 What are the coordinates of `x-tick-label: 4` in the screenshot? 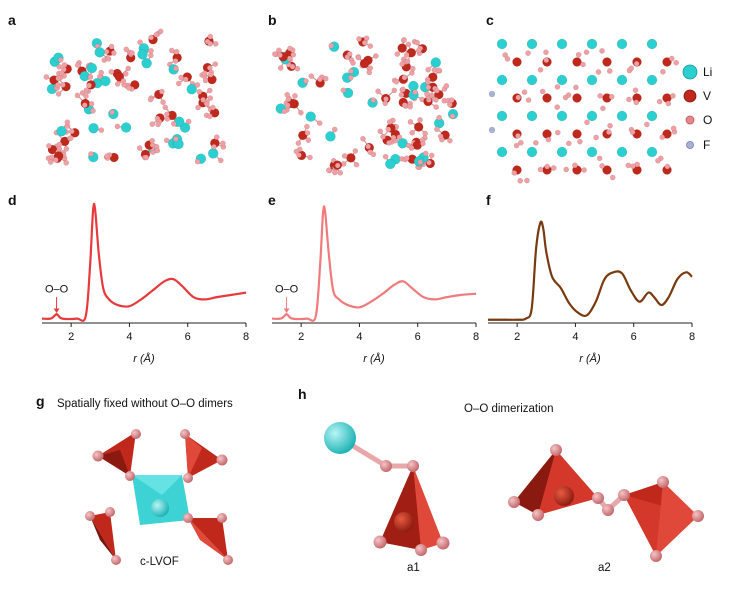 It's located at (575, 337).